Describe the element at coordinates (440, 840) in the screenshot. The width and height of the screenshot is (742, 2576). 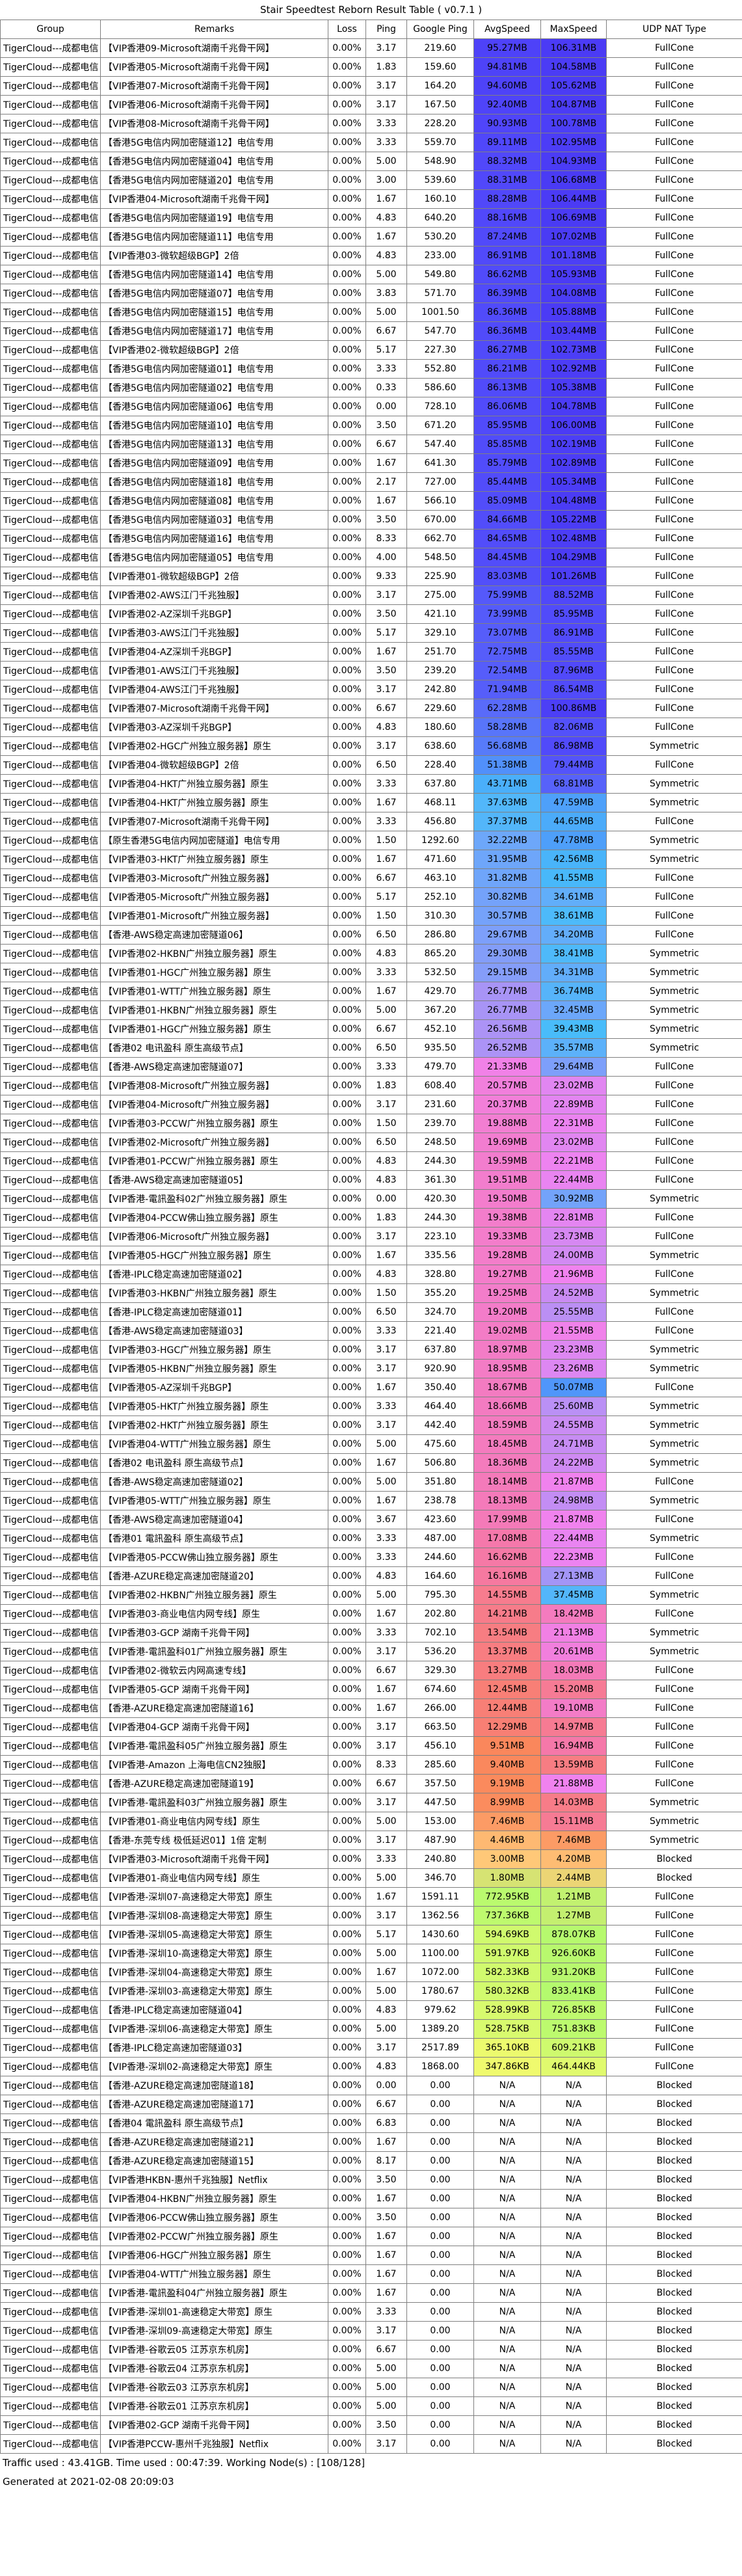
I see `cell-google-ping: 1292.60` at that location.